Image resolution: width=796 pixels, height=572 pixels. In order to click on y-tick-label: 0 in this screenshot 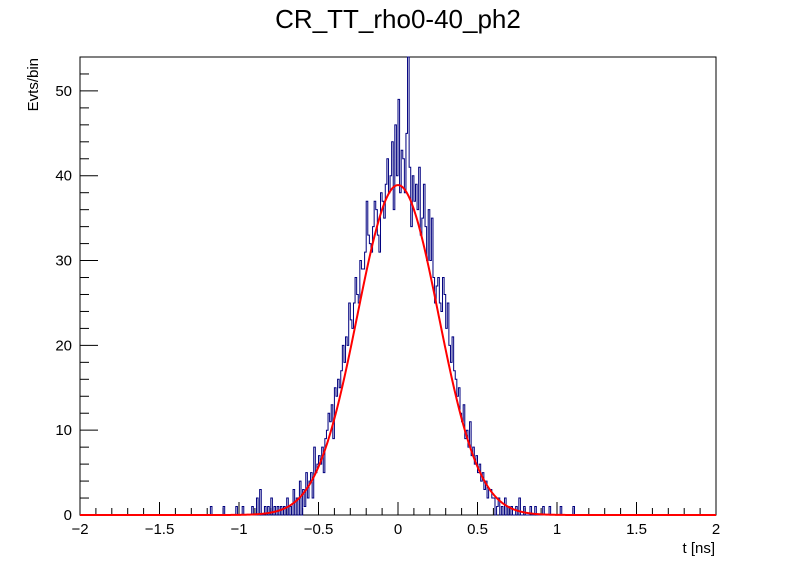, I will do `click(68, 515)`.